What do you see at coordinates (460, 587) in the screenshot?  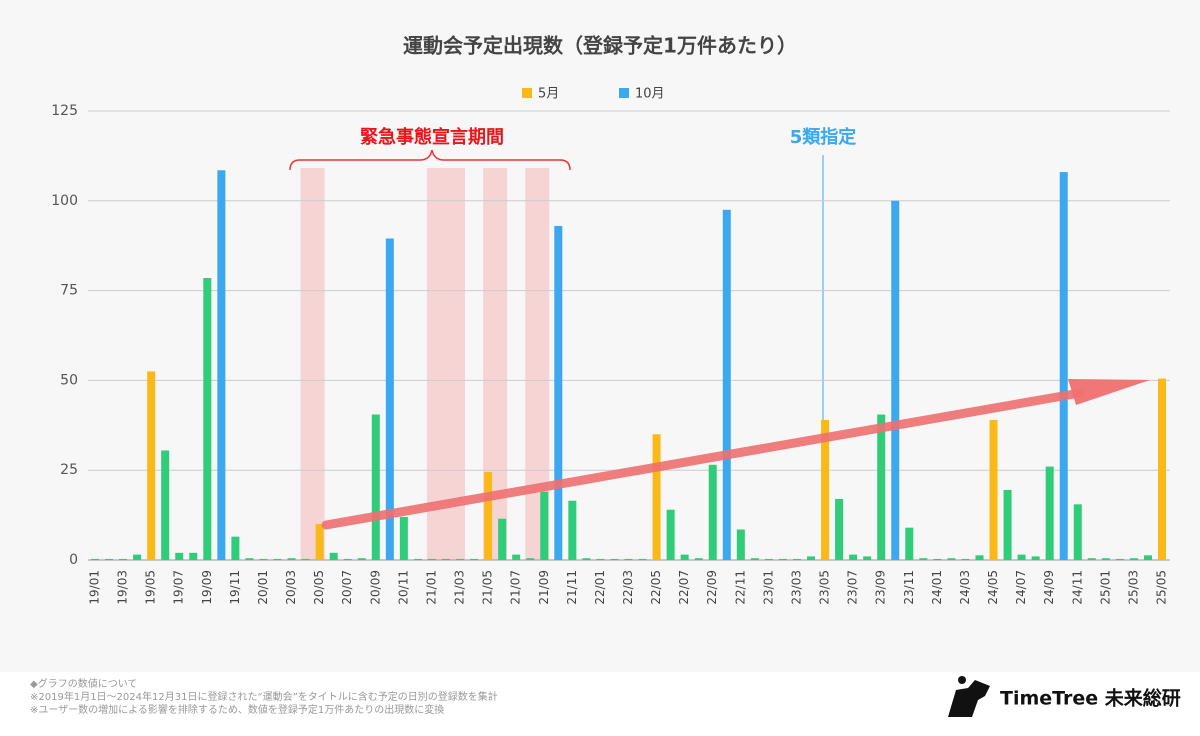 I see `x-tick-label: 21/03` at bounding box center [460, 587].